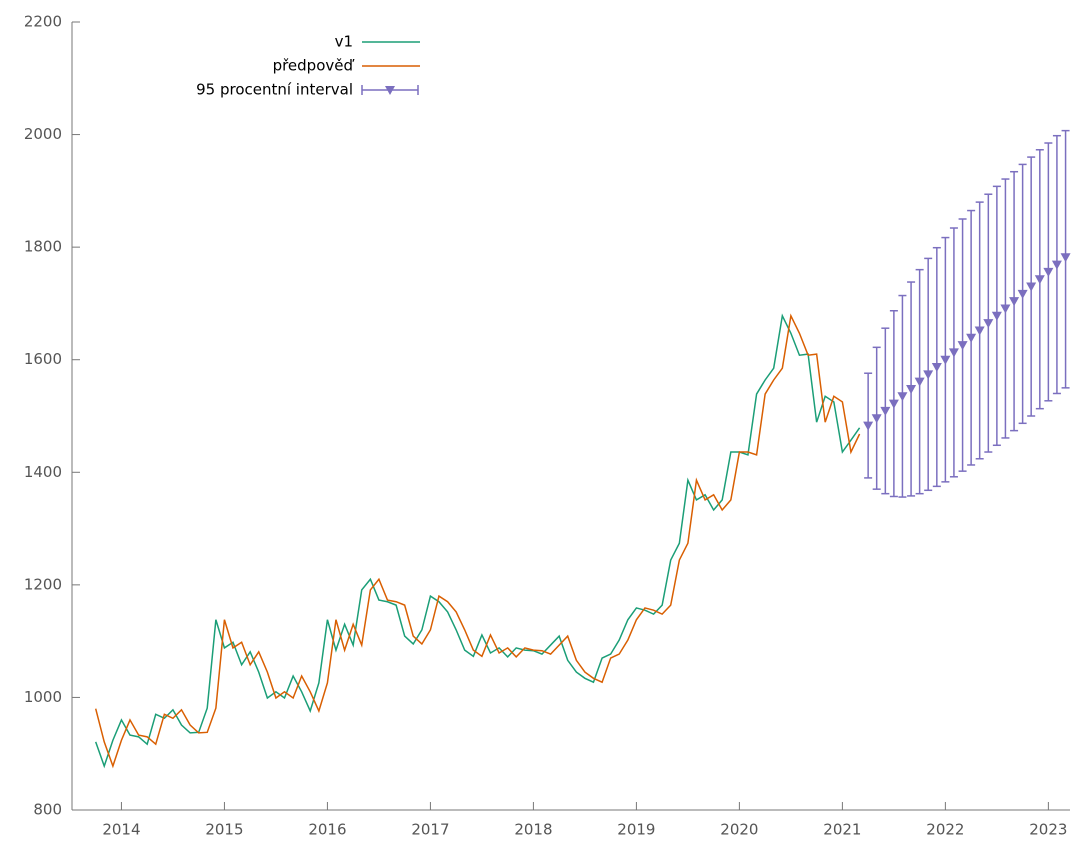 This screenshot has width=1071, height=847. I want to click on x-tick-label: 2020, so click(739, 830).